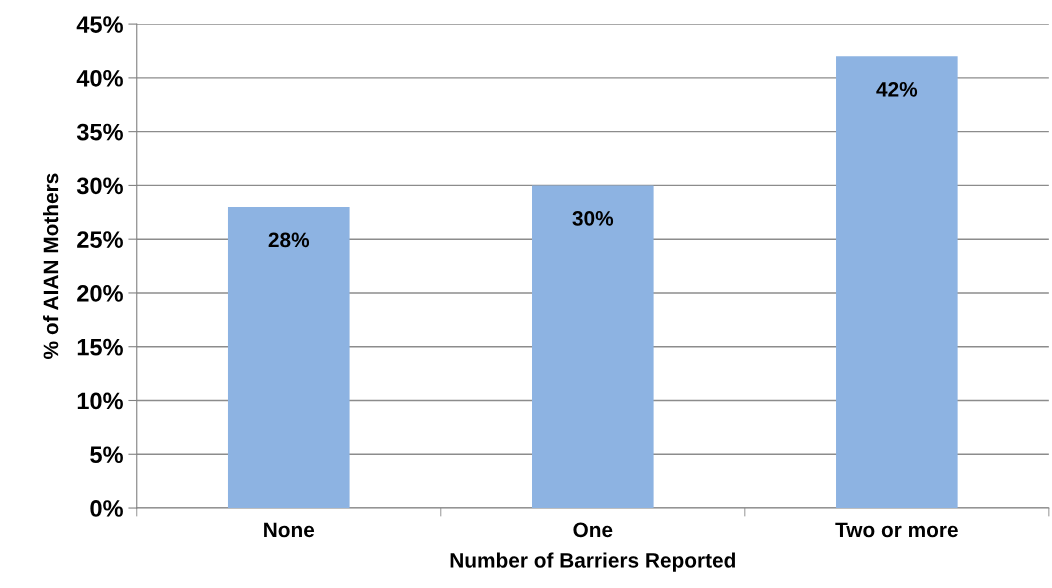  What do you see at coordinates (100, 293) in the screenshot?
I see `y-tick-label: 20%` at bounding box center [100, 293].